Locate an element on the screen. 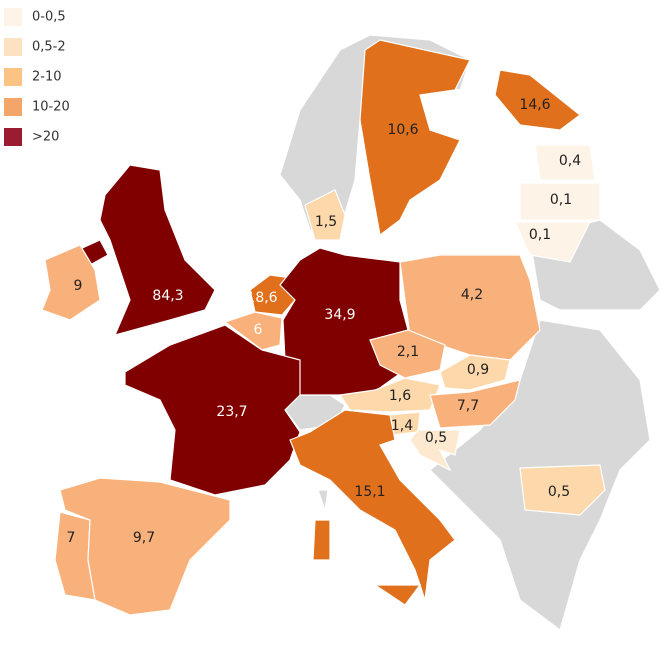  region-label: 6 is located at coordinates (258, 330).